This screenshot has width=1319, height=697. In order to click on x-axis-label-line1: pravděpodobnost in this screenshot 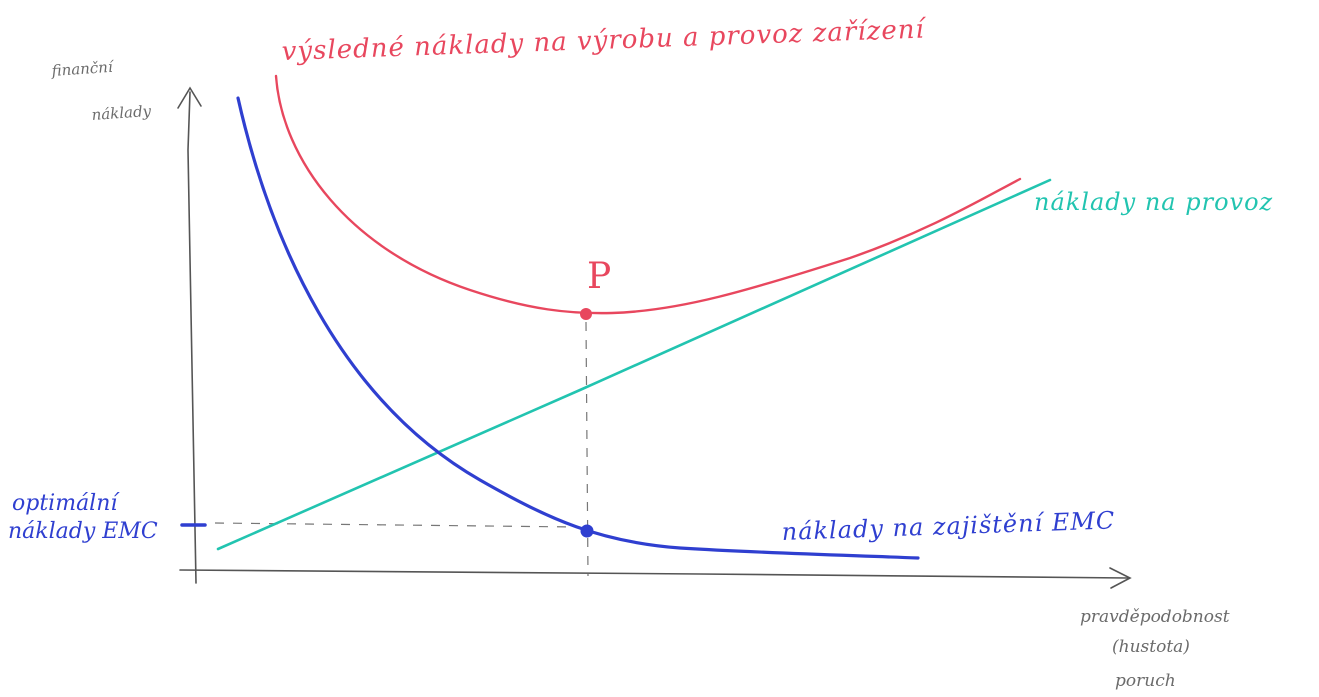, I will do `click(1155, 617)`.